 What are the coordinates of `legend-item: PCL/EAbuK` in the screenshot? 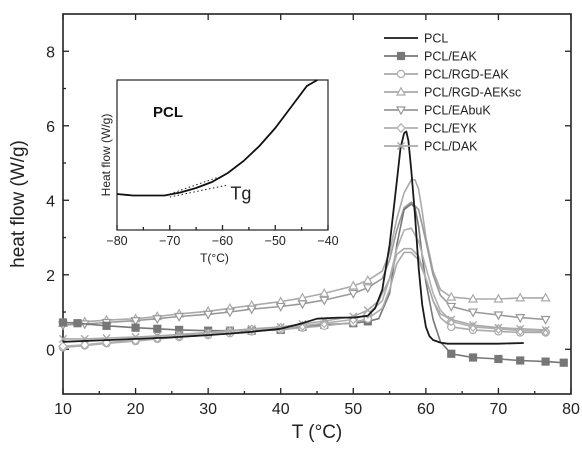 It's located at (437, 111).